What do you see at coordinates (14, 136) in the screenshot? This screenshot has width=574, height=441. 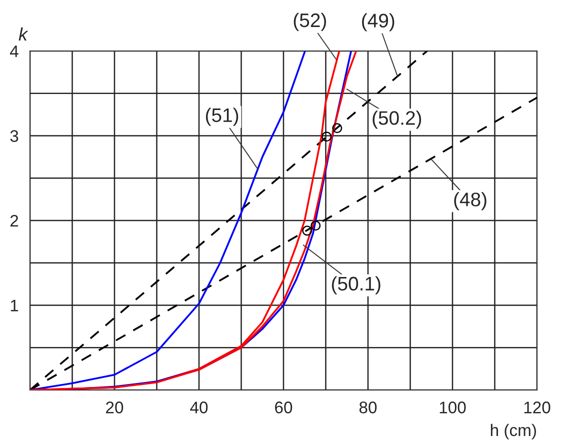 I see `y-tick-label: 3` at bounding box center [14, 136].